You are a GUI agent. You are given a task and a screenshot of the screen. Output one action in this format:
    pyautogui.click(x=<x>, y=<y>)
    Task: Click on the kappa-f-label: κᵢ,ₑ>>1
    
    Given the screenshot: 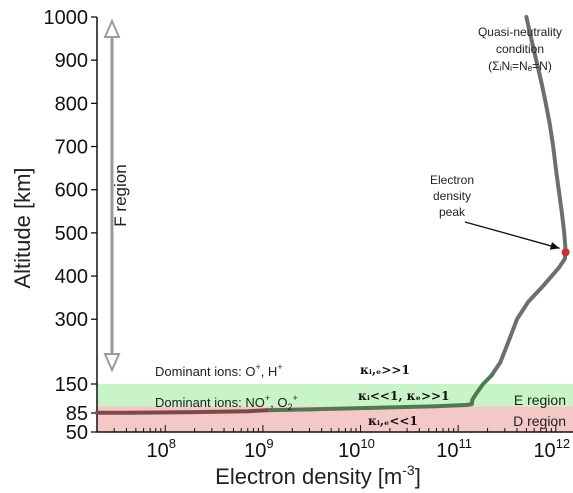 What is the action you would take?
    pyautogui.click(x=385, y=370)
    